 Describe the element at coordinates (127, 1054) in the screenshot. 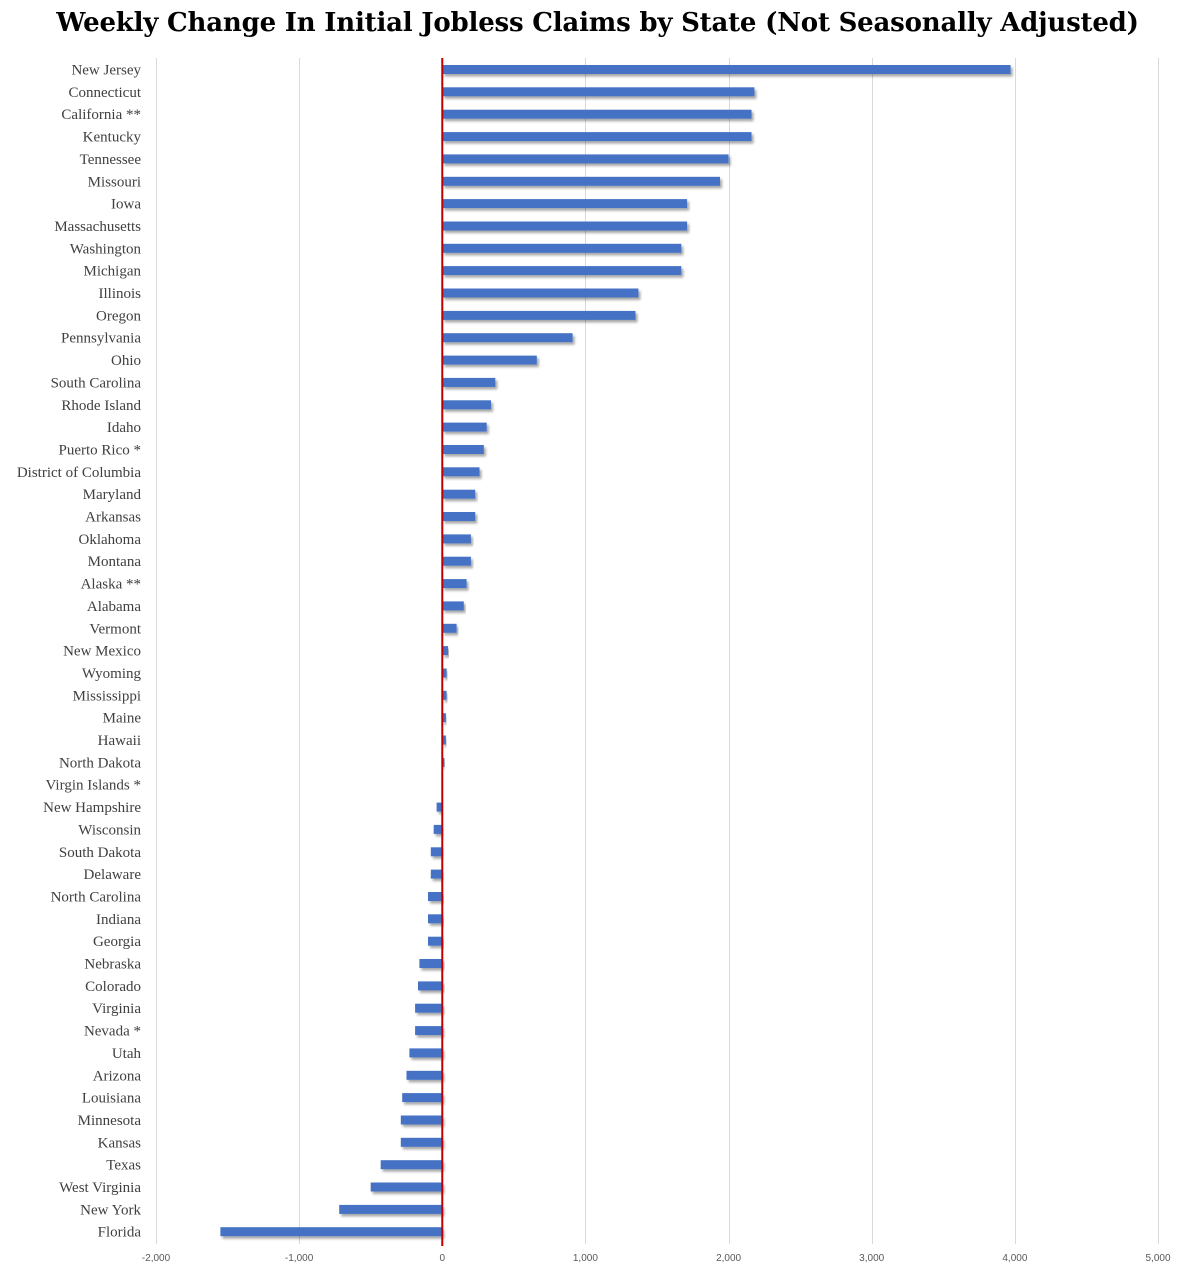

I see `category-label: Utah` at that location.